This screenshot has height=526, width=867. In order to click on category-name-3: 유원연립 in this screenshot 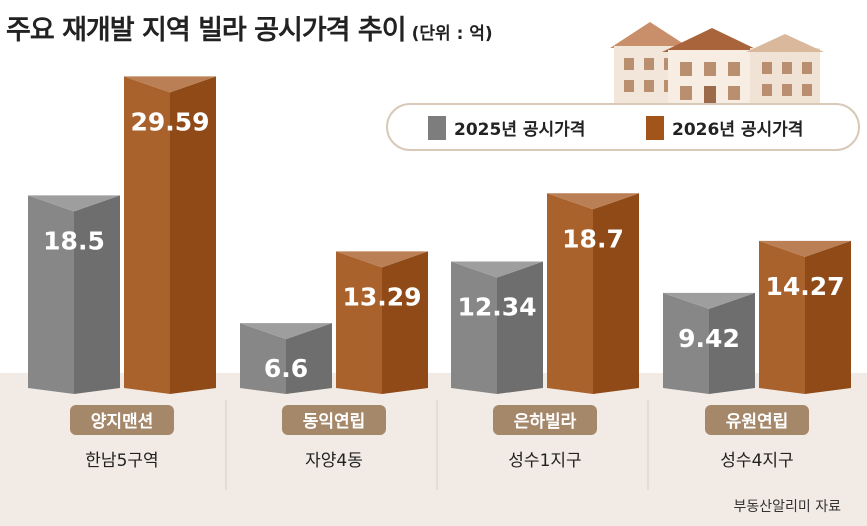, I will do `click(757, 422)`.